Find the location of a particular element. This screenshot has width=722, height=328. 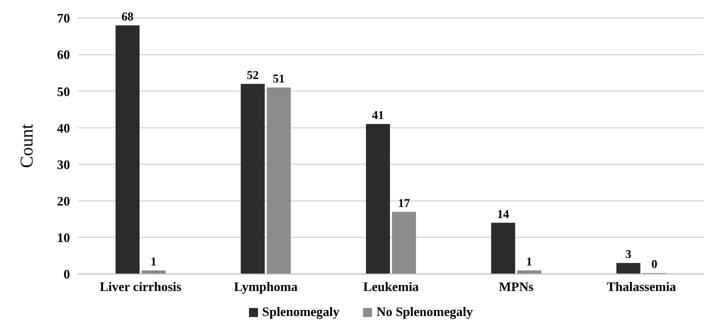

y-tick-label: 0 is located at coordinates (67, 274).